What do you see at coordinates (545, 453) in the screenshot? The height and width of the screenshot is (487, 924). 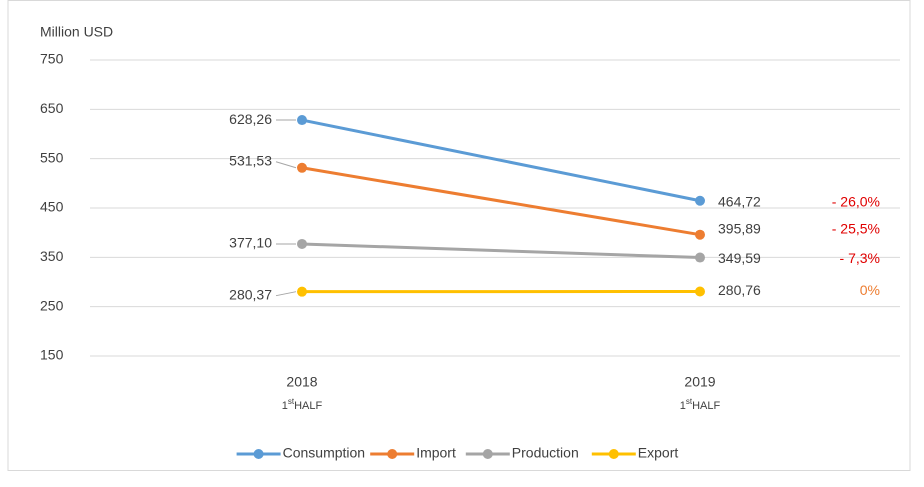 I see `legend-label: Production` at bounding box center [545, 453].